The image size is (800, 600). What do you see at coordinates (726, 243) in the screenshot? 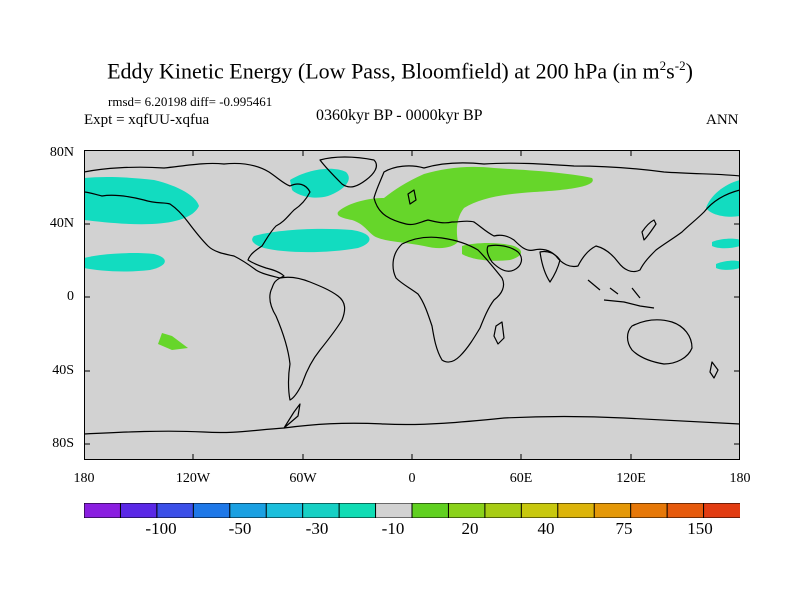
I see `anomaly-west-pacific-small` at bounding box center [726, 243].